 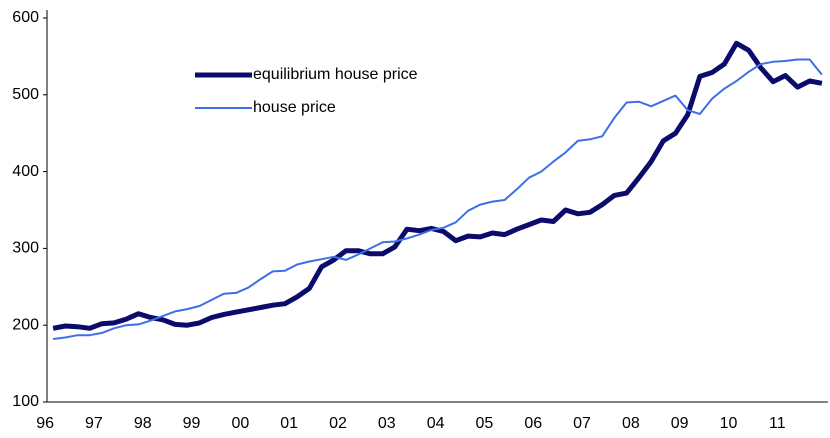 I want to click on y-tick-label: 500, so click(x=25, y=94).